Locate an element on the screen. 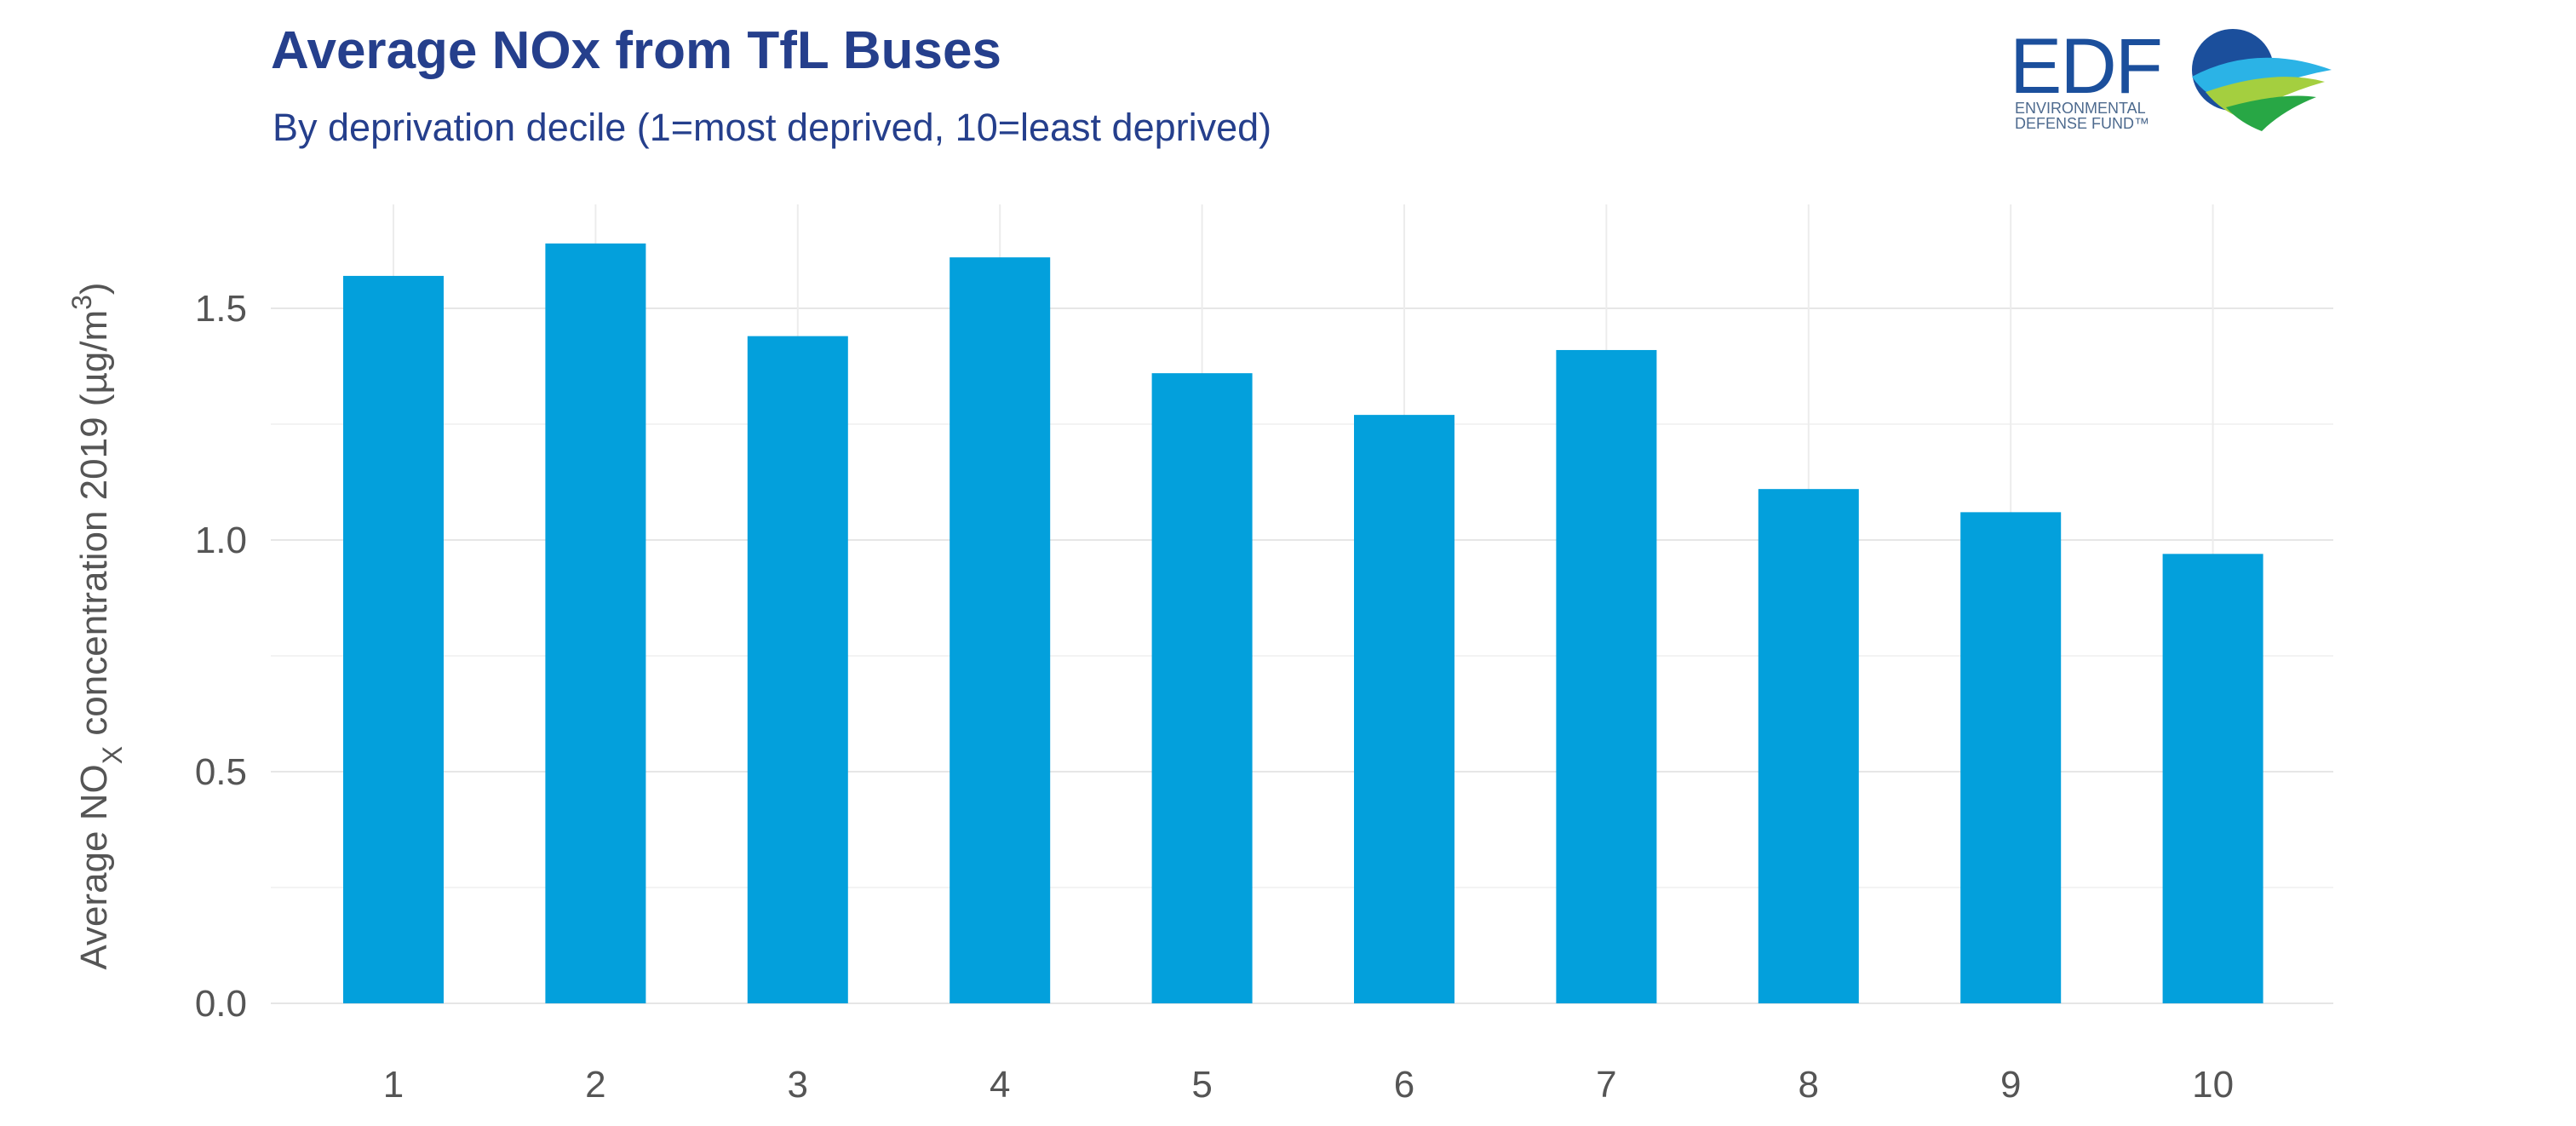 The height and width of the screenshot is (1126, 2576). y-tick-labels: 0.0 0.5 1.0 1.5 is located at coordinates (221, 657).